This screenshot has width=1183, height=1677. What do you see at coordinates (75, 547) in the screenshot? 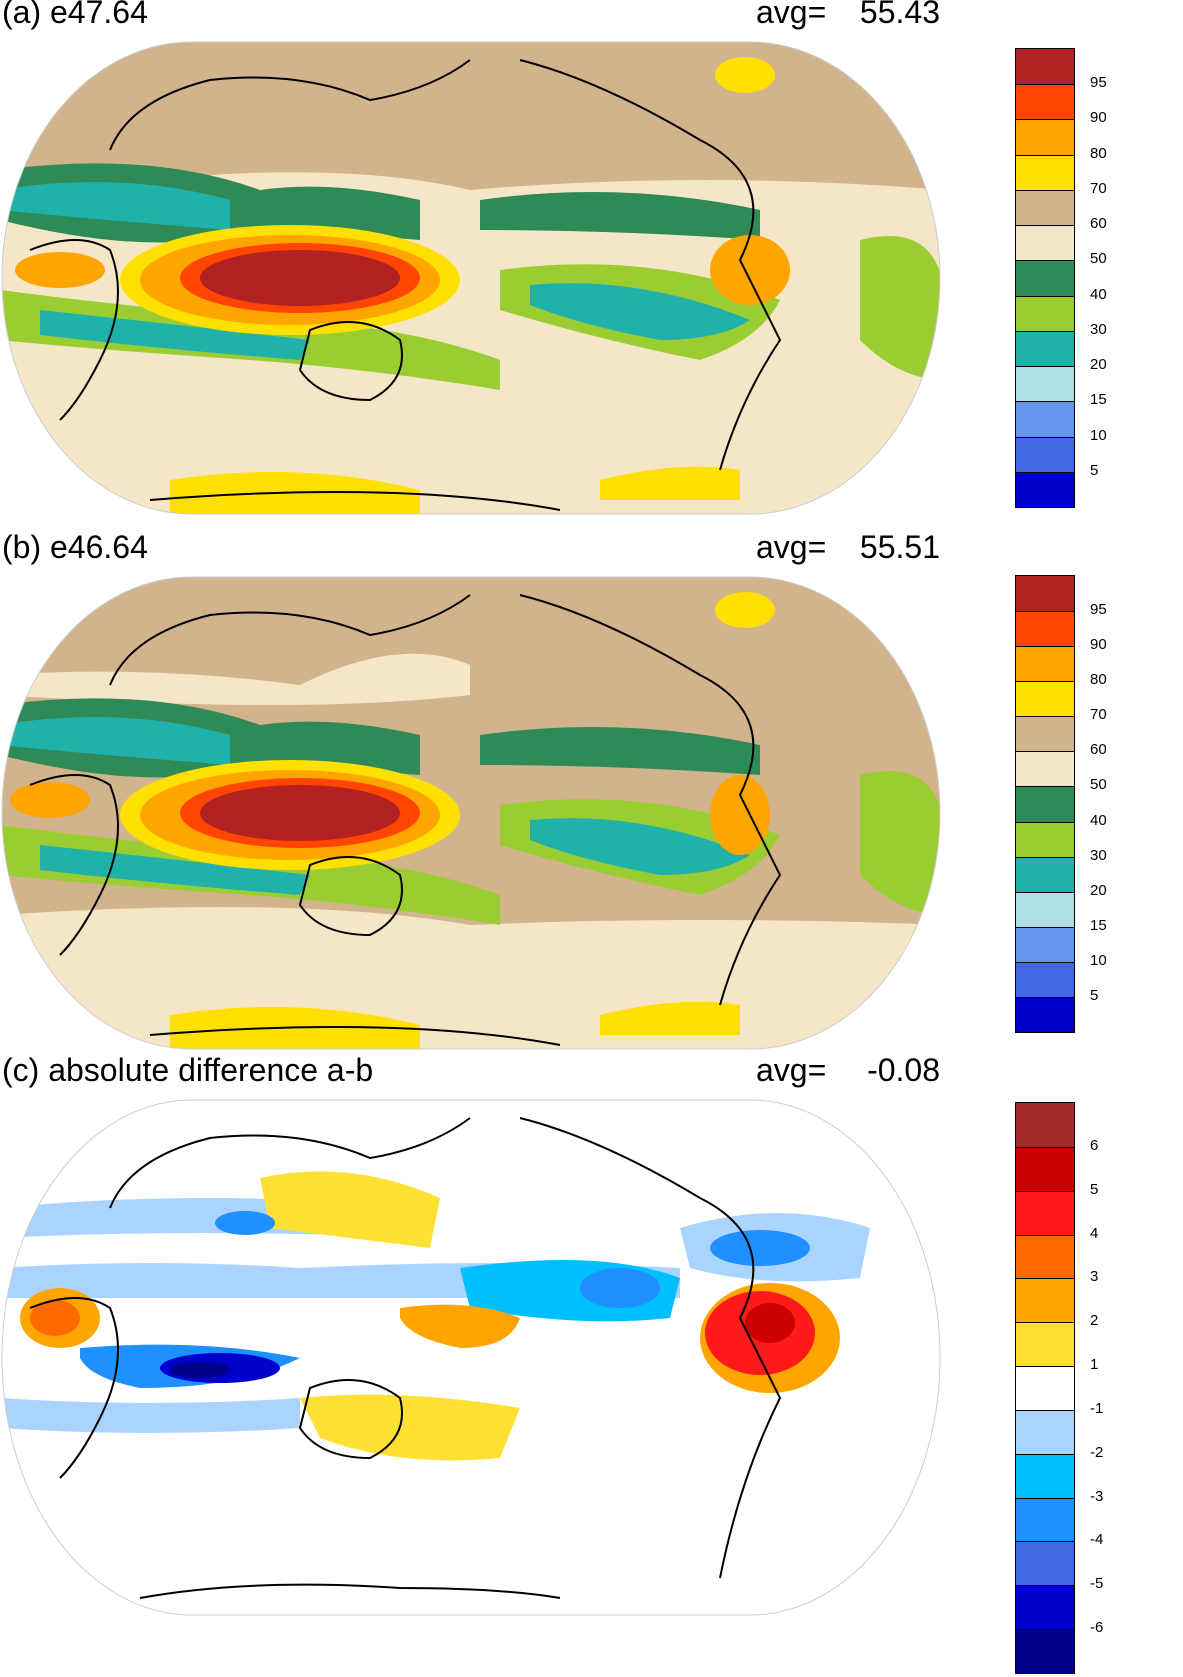
I see `panel-title: (b) e46.64` at bounding box center [75, 547].